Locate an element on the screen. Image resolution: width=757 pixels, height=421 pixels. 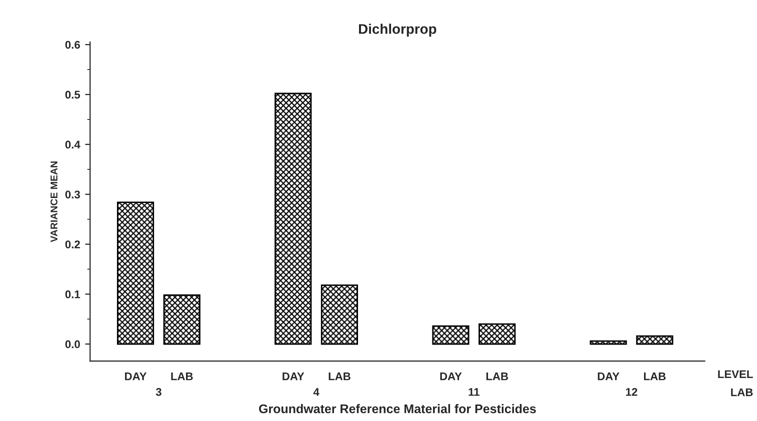
chart-title: Dichlorprop is located at coordinates (397, 30).